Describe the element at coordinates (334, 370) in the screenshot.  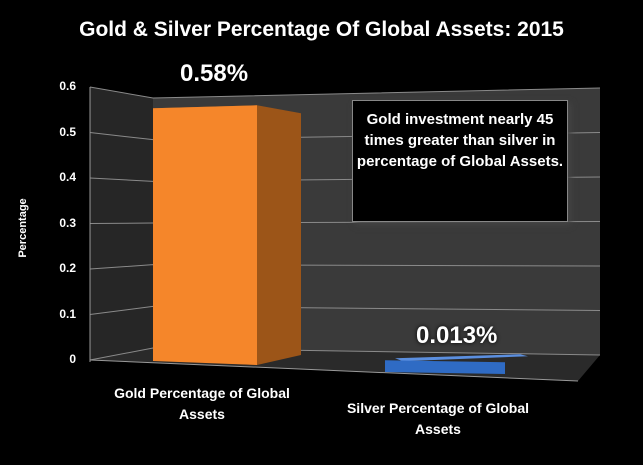
I see `x-axis-line` at that location.